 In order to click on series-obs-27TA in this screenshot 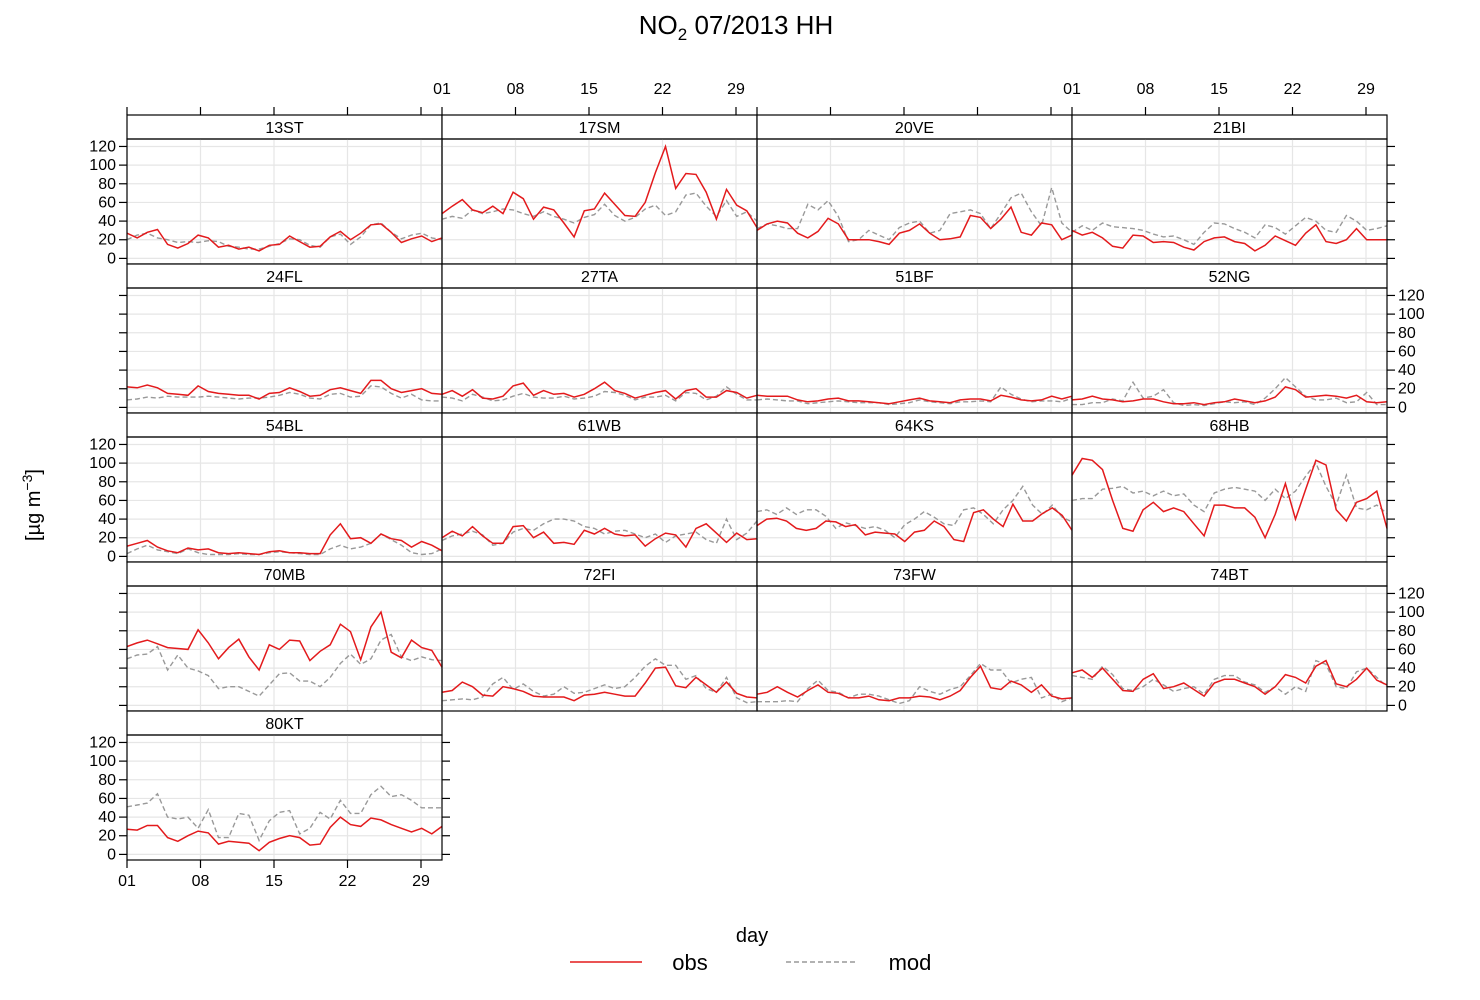, I will do `click(599, 390)`.